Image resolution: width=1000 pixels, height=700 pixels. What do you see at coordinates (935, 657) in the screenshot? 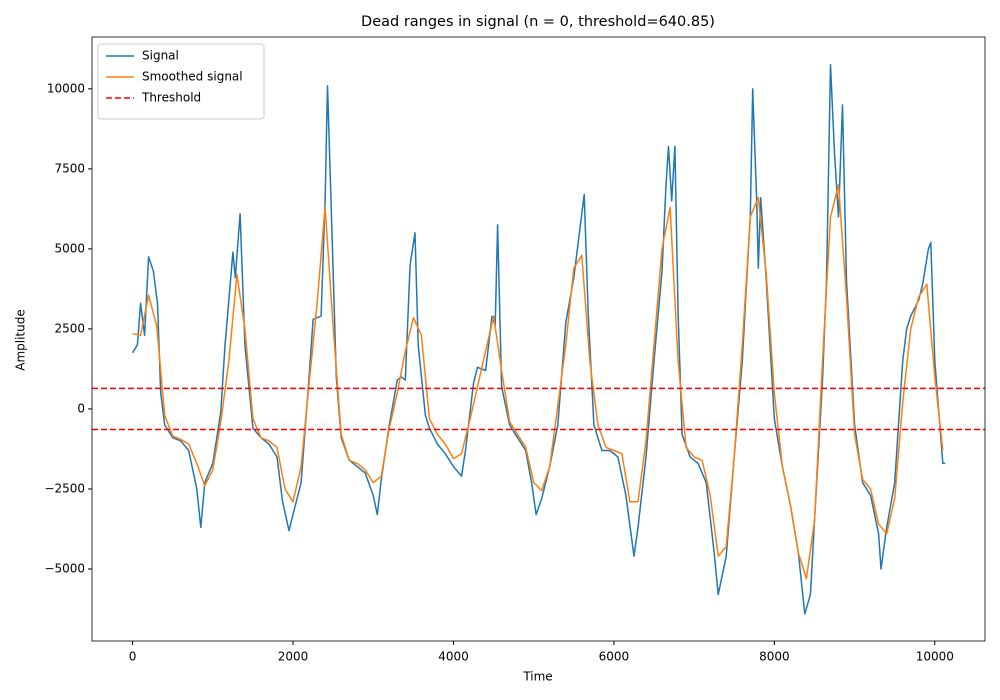
I see `x-tick-label: 10000` at bounding box center [935, 657].